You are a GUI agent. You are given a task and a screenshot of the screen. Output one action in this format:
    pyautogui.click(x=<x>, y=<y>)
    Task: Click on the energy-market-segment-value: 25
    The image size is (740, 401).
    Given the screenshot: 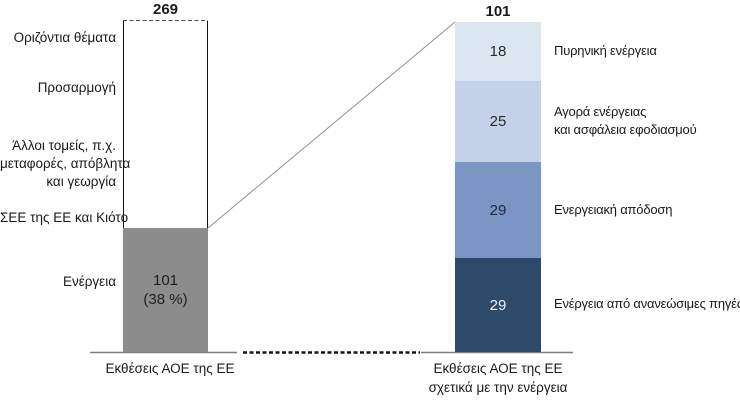 What is the action you would take?
    pyautogui.click(x=498, y=121)
    